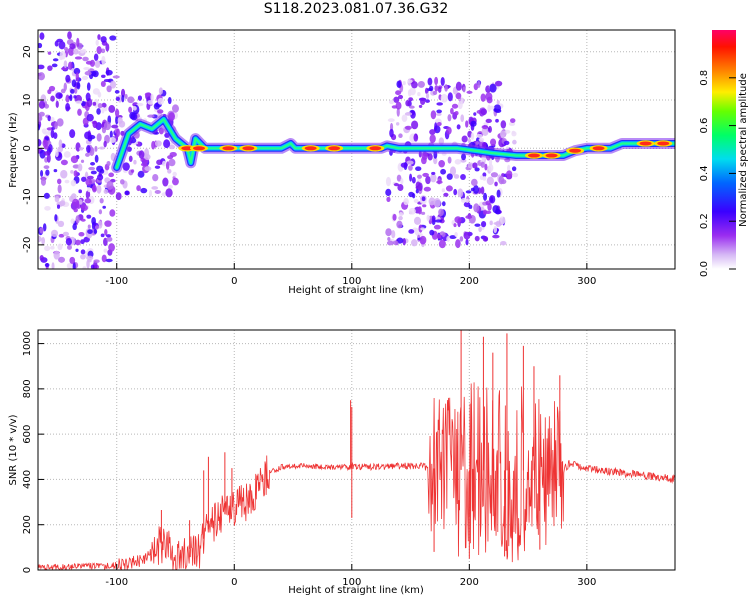  What do you see at coordinates (351, 582) in the screenshot?
I see `snr-x-tick-label: 100` at bounding box center [351, 582].